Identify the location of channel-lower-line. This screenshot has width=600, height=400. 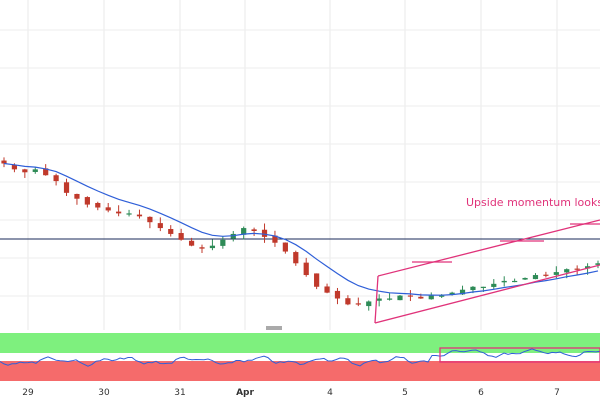
(487, 294).